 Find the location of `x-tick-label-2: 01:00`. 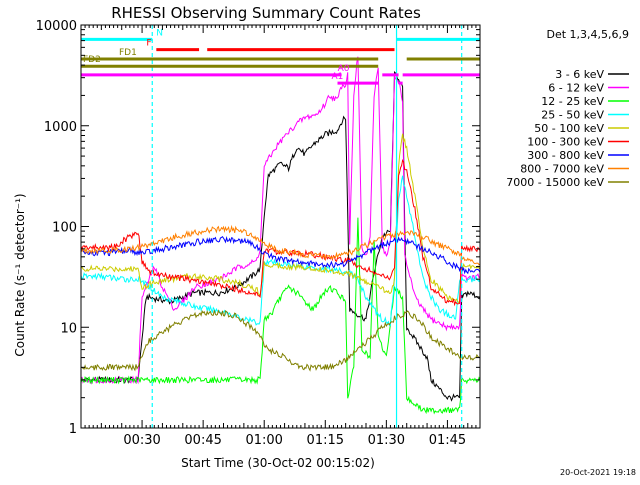

x-tick-label-2: 01:00 is located at coordinates (263, 440).